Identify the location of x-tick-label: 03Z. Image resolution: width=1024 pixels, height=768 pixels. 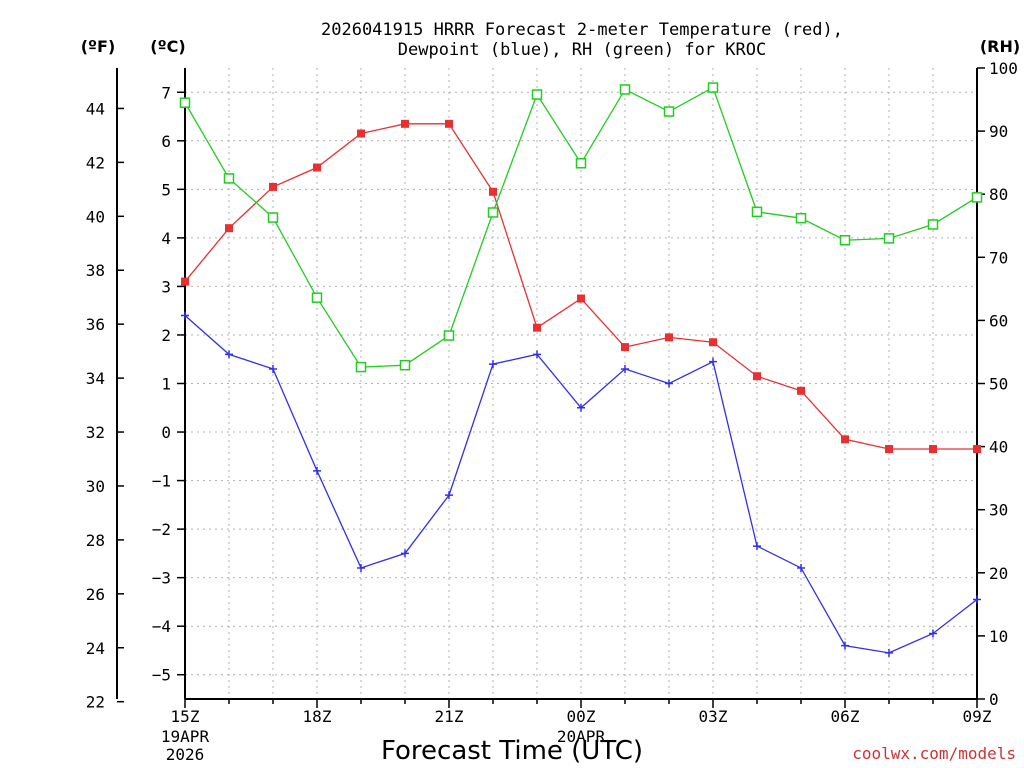
(713, 716).